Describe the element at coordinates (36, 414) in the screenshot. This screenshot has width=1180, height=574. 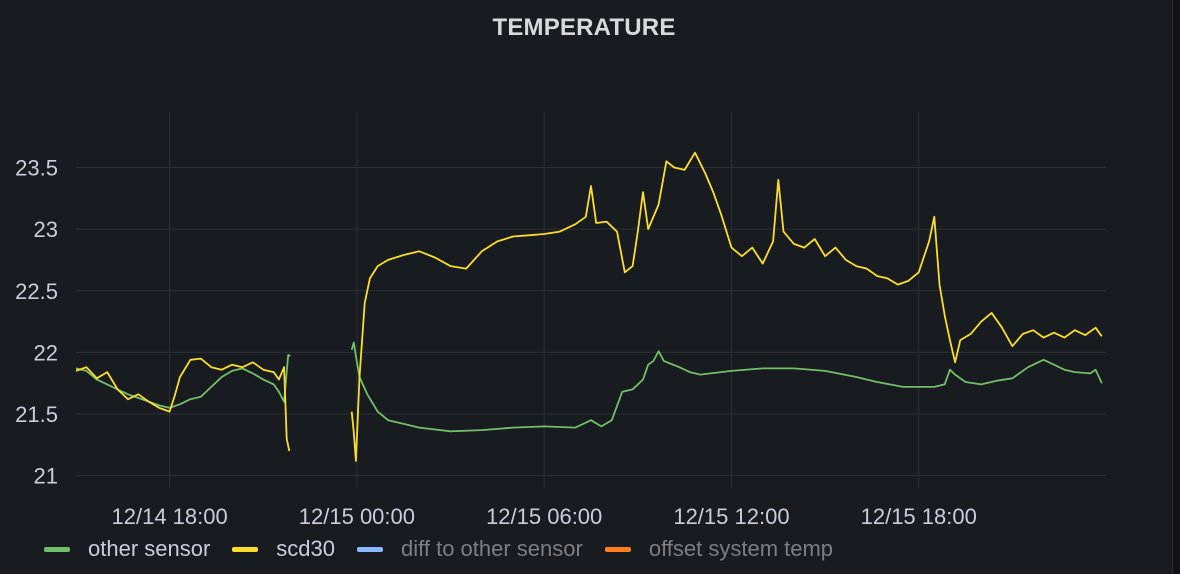
I see `y-tick-label: 21.5` at that location.